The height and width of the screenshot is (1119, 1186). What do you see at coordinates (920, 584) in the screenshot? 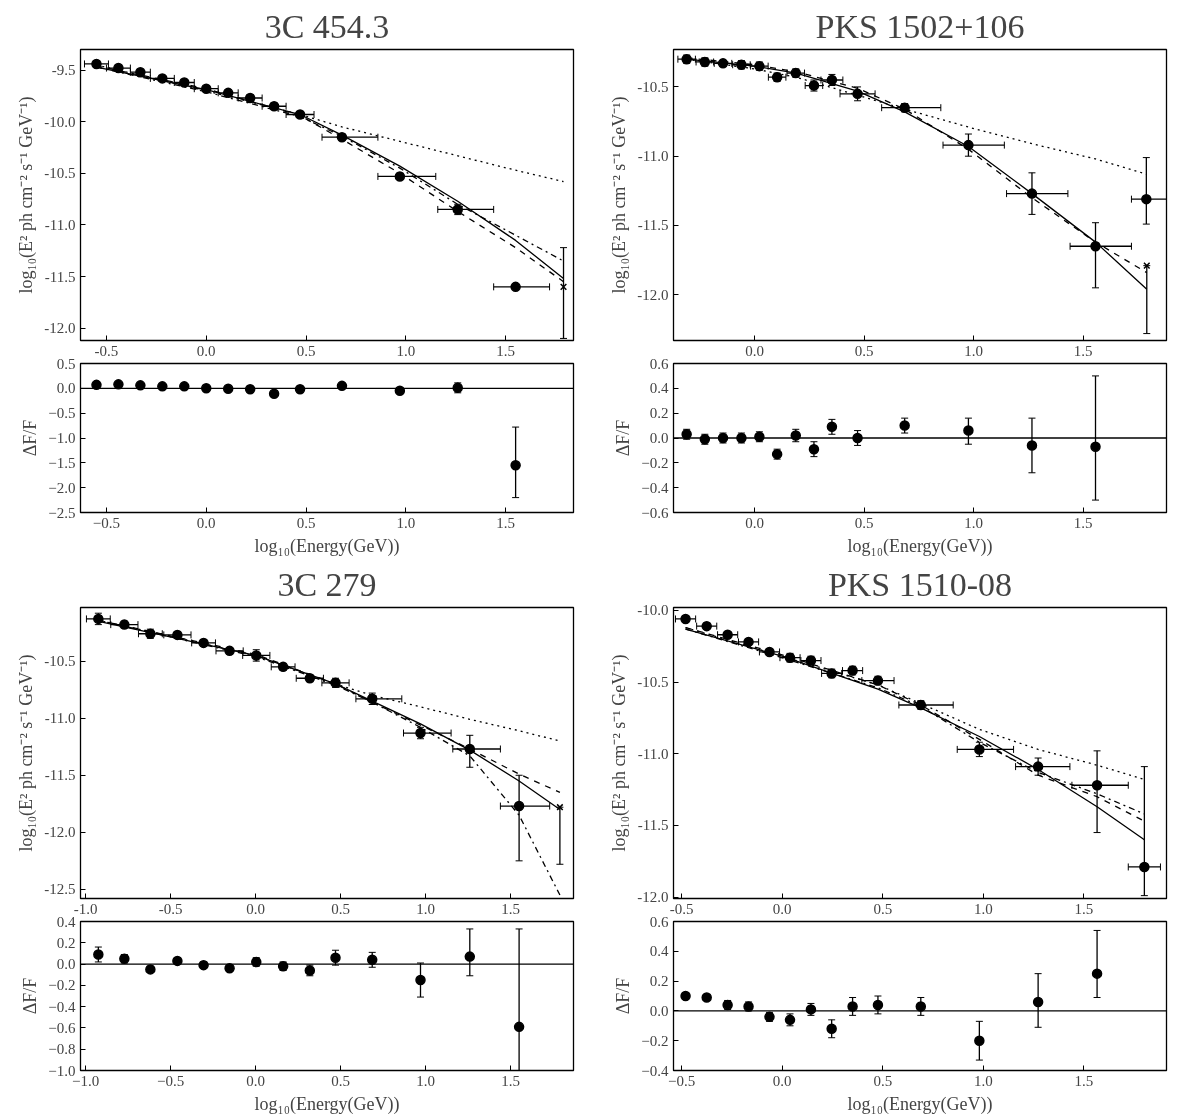
I see `chart-title: PKS 1510-08` at bounding box center [920, 584].